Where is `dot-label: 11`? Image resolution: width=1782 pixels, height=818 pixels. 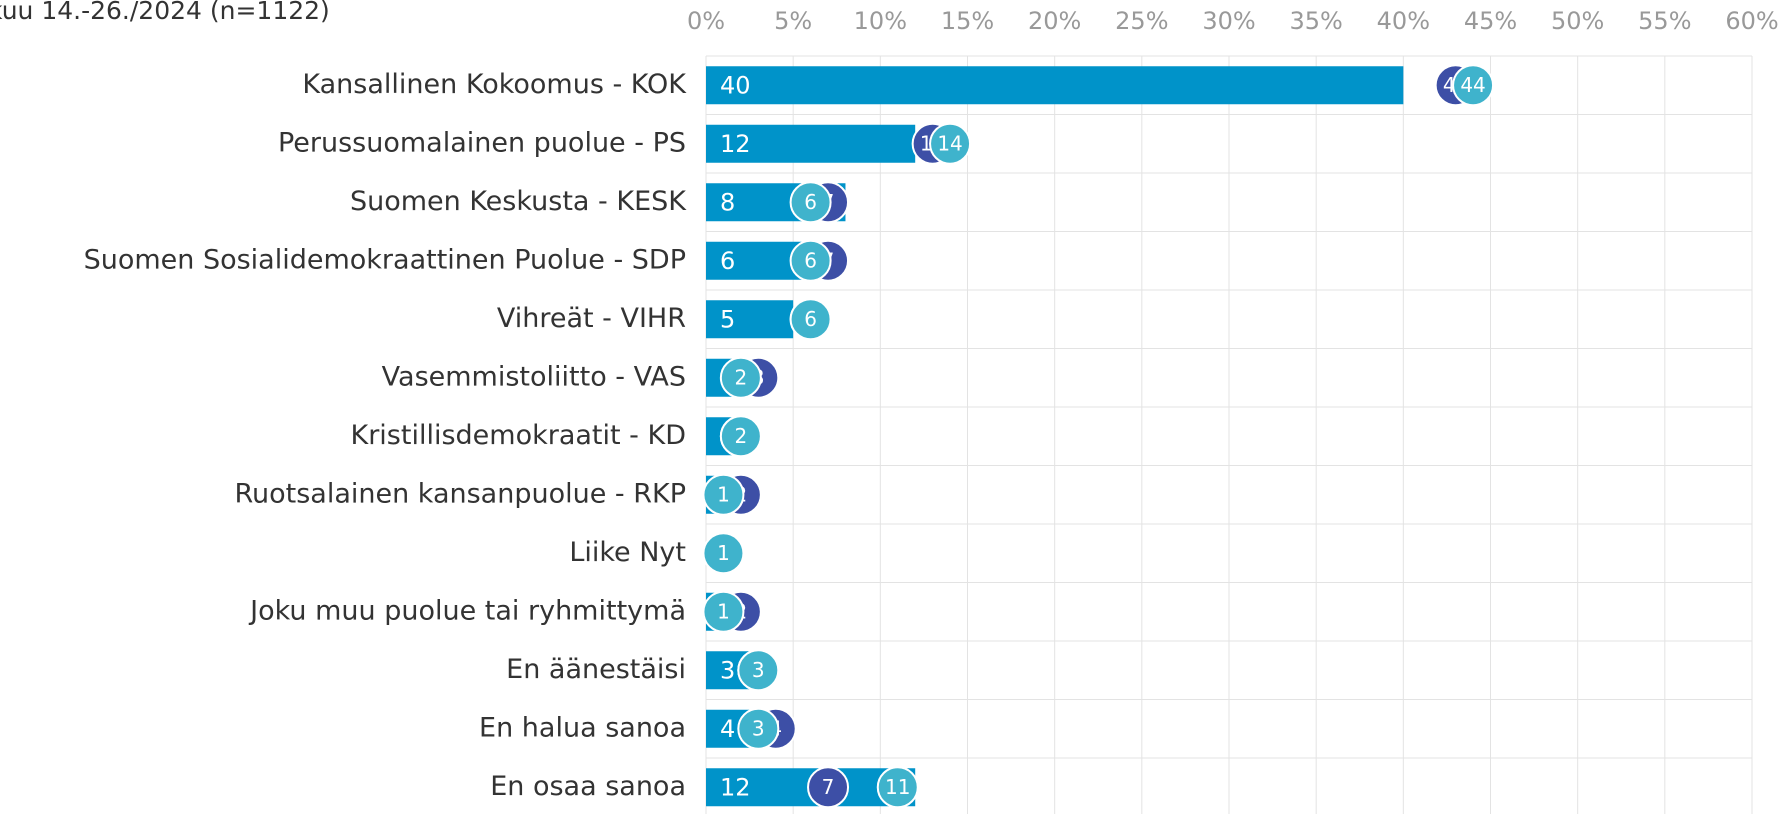 dot-label: 11 is located at coordinates (897, 787).